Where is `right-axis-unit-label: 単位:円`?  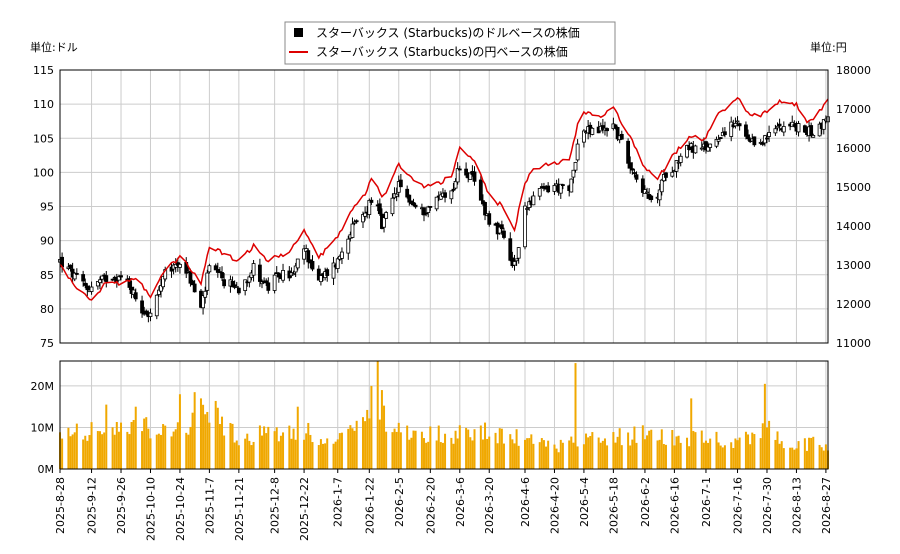 right-axis-unit-label: 単位:円 is located at coordinates (828, 47).